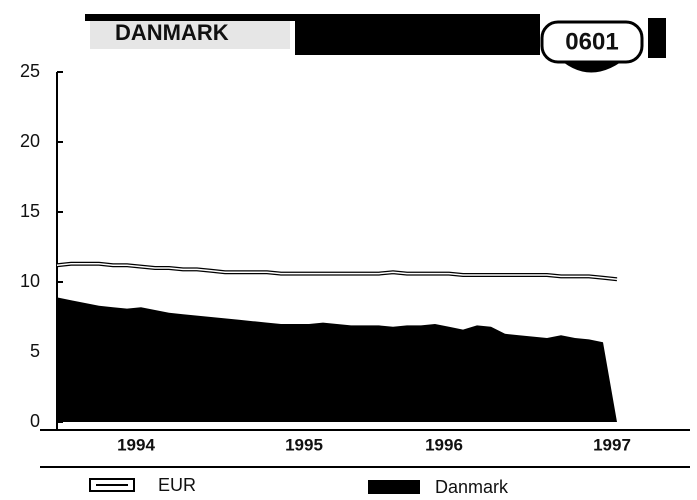  Describe the element at coordinates (30, 281) in the screenshot. I see `y-tick-label: 10` at that location.